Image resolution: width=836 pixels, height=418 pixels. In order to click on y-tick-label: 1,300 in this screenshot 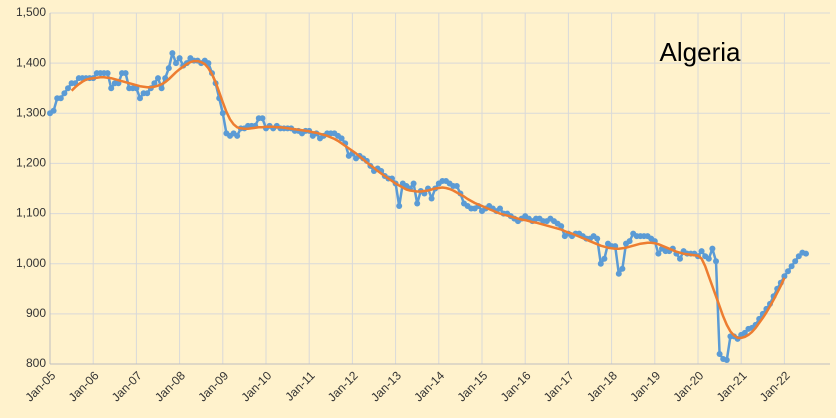, I will do `click(31, 112)`.